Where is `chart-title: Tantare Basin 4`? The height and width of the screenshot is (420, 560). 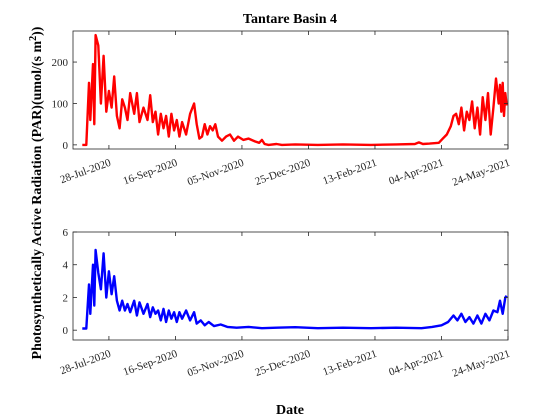
chart-title: Tantare Basin 4 is located at coordinates (290, 19).